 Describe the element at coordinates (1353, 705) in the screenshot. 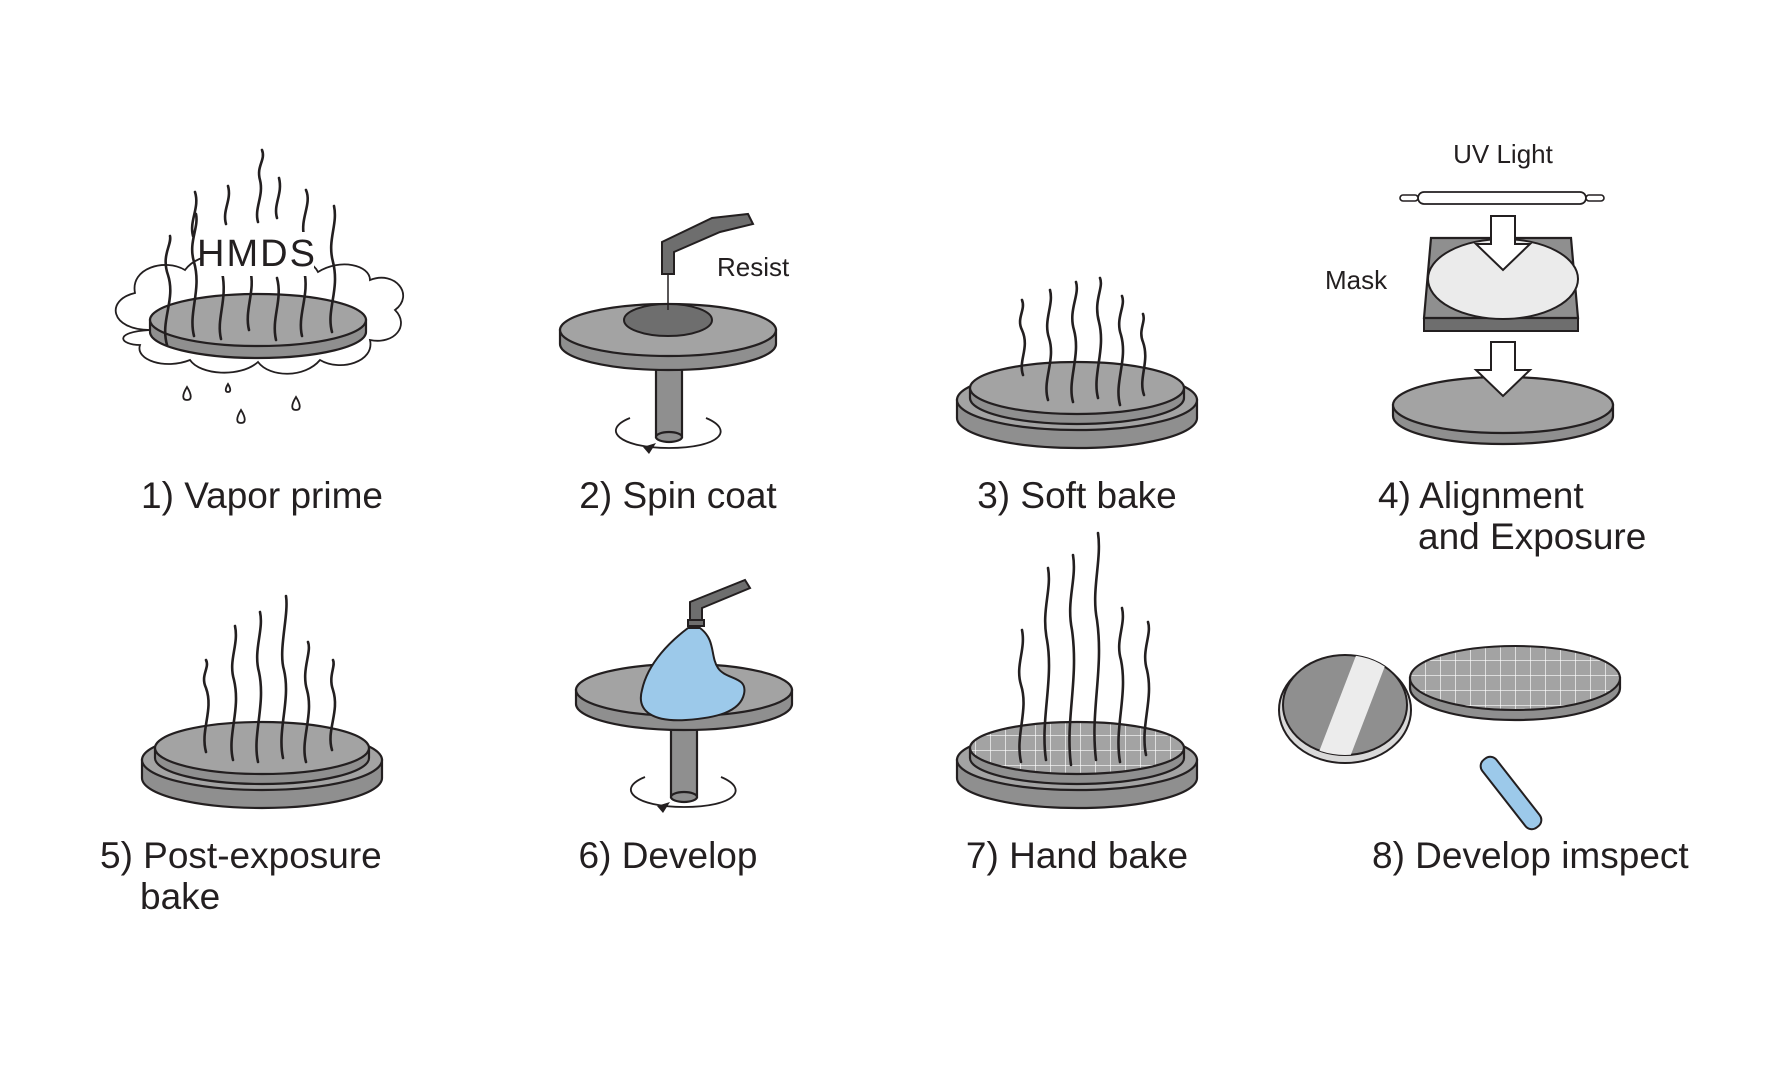

I see `lens-glare` at that location.